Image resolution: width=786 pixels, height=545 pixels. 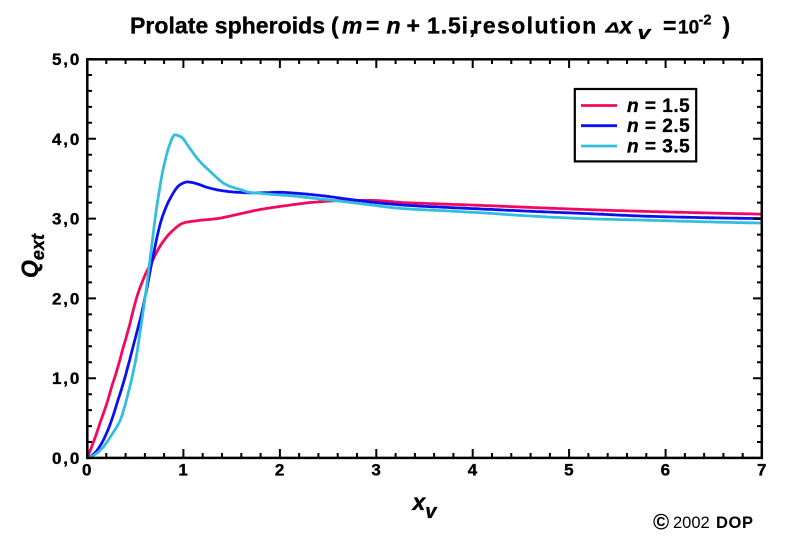 What do you see at coordinates (691, 523) in the screenshot?
I see `svg-text: 2002` at bounding box center [691, 523].